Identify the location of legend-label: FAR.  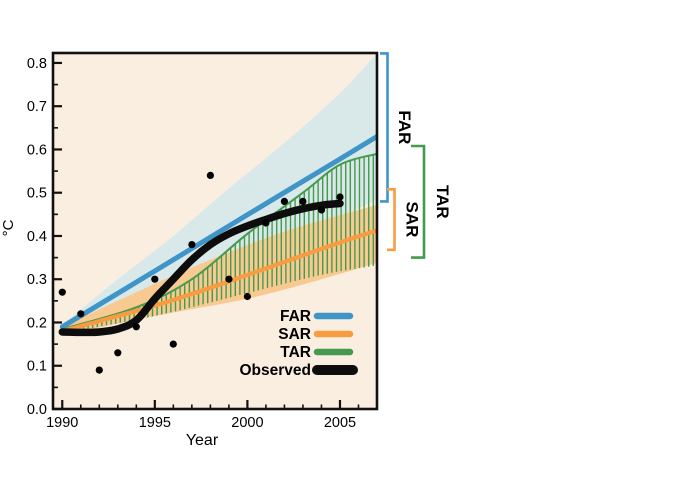
(295, 316).